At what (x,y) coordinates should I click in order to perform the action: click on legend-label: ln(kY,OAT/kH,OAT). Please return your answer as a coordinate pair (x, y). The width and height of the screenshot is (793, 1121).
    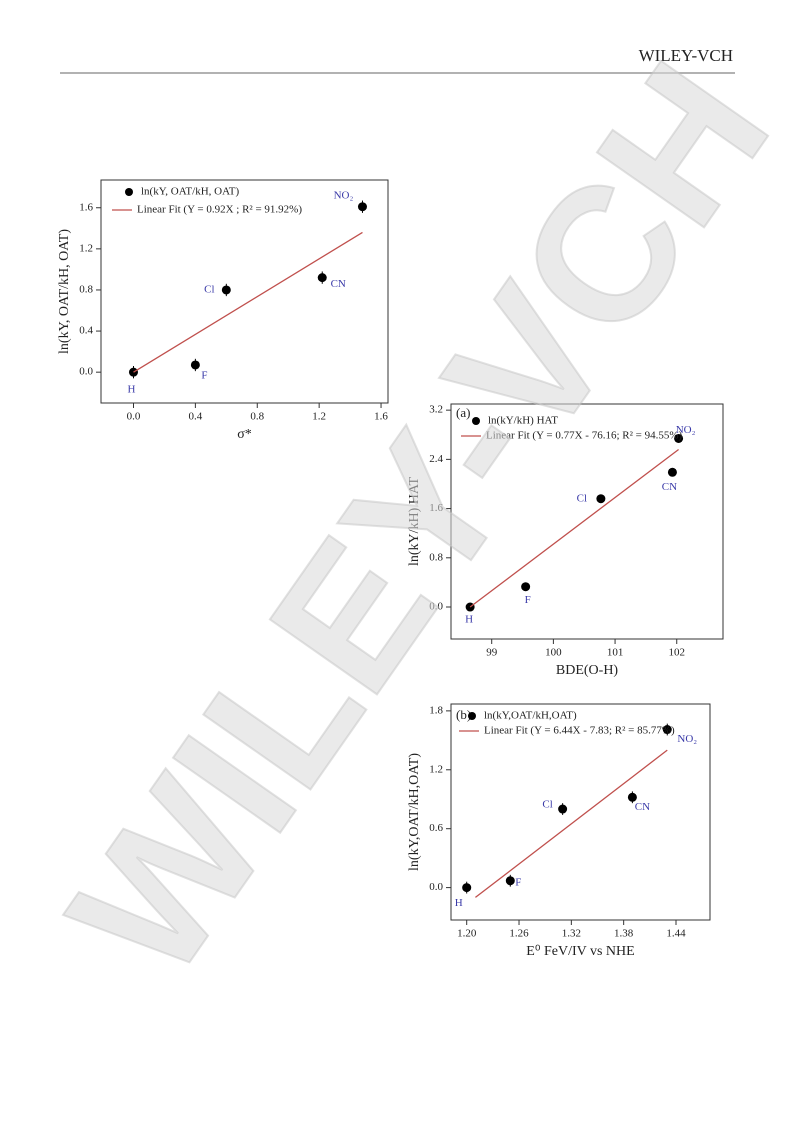
    Looking at the image, I should click on (530, 716).